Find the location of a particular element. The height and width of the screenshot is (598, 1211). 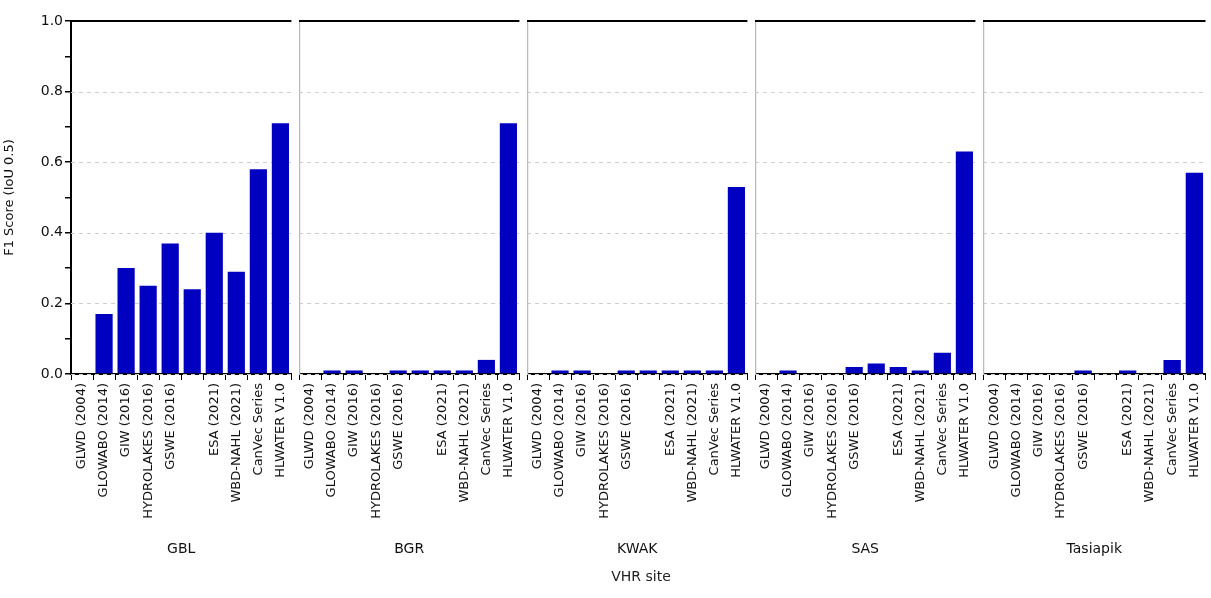

x-axis-title: BGR is located at coordinates (409, 548).